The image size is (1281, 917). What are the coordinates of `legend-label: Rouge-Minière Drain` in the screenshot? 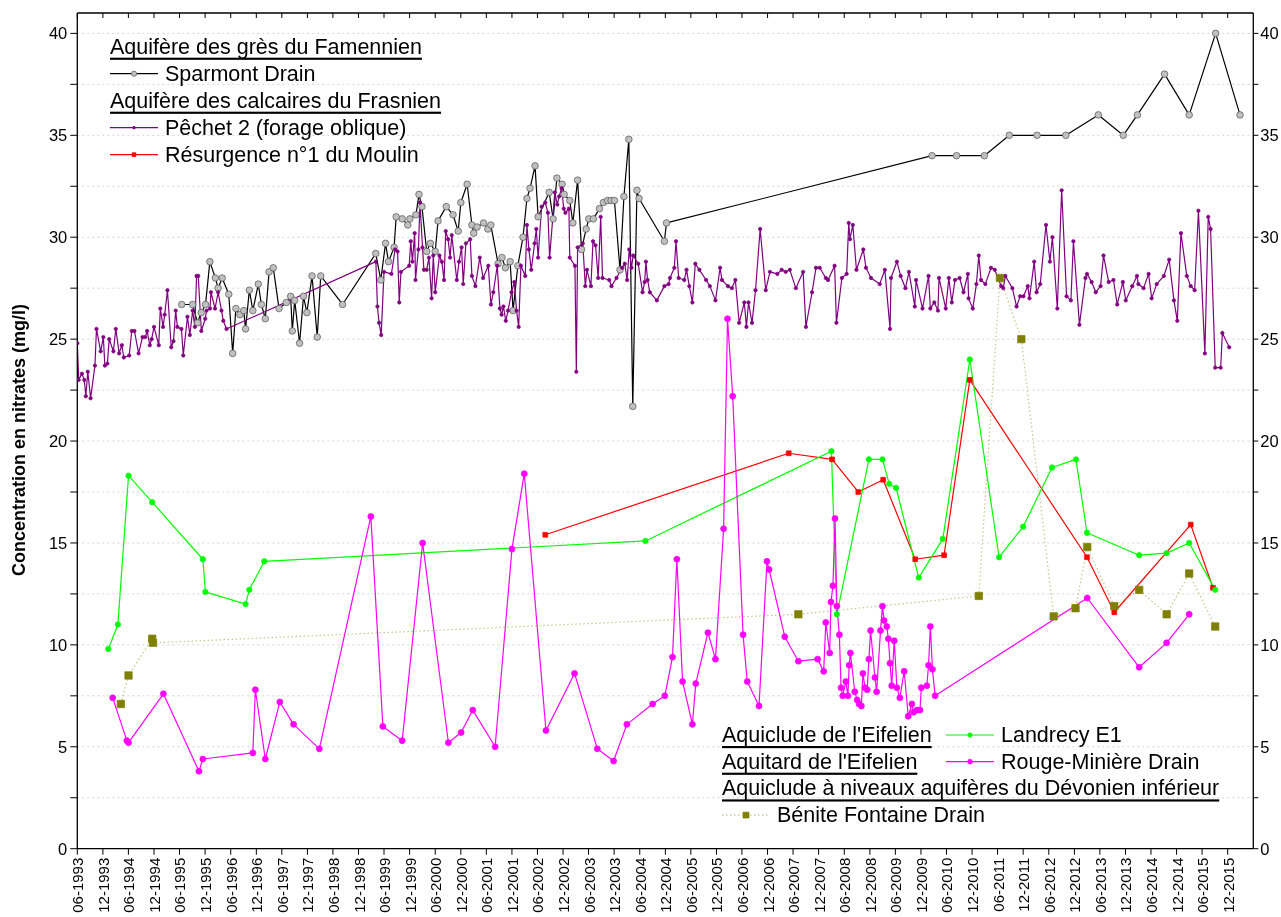 It's located at (1100, 761).